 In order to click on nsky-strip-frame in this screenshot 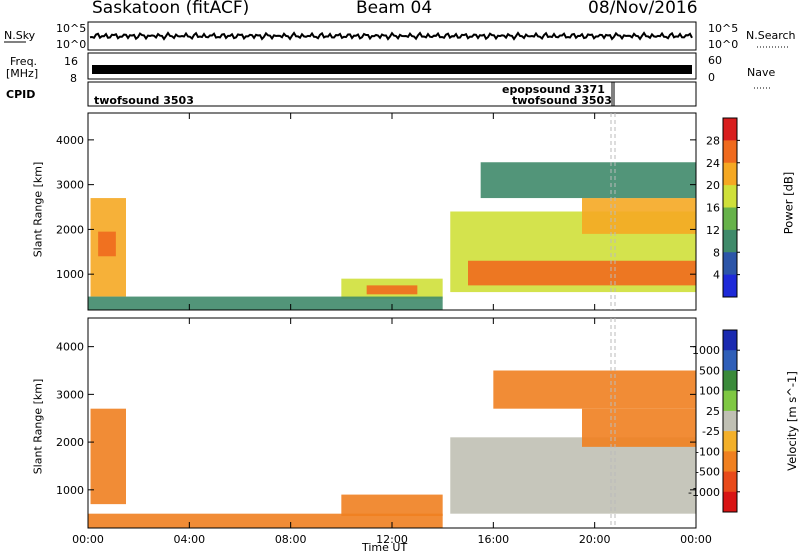, I will do `click(392, 36)`.